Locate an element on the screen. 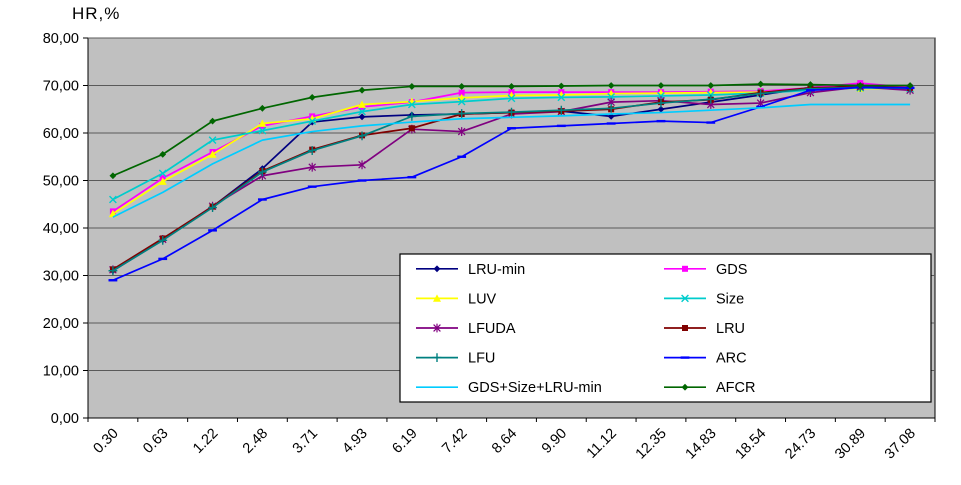 The height and width of the screenshot is (485, 961). x-axis-label: 8.64 is located at coordinates (504, 441).